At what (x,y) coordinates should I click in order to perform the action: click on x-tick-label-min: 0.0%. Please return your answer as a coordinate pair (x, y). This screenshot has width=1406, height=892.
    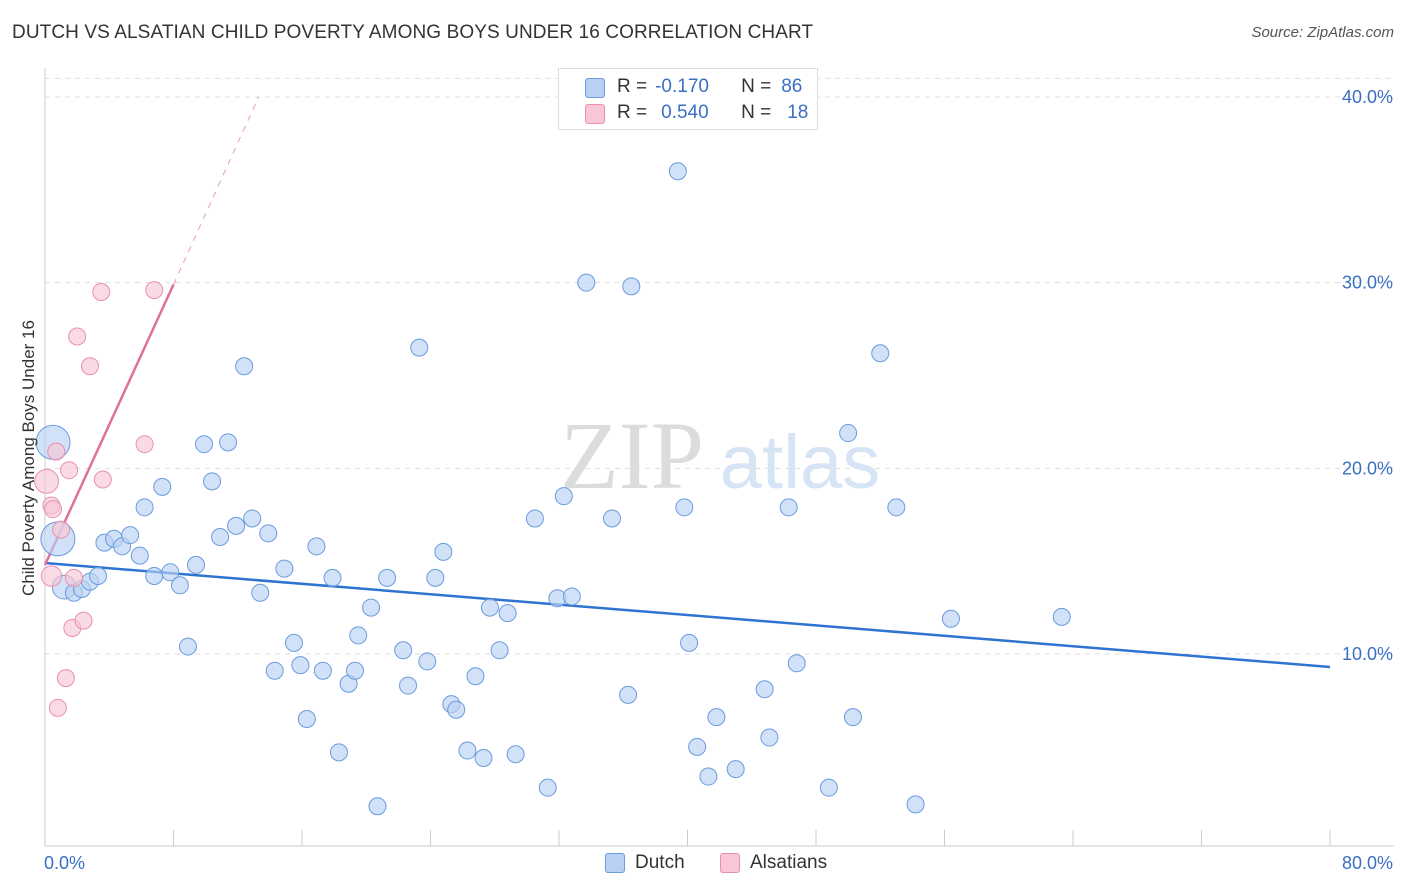
    Looking at the image, I should click on (64, 863).